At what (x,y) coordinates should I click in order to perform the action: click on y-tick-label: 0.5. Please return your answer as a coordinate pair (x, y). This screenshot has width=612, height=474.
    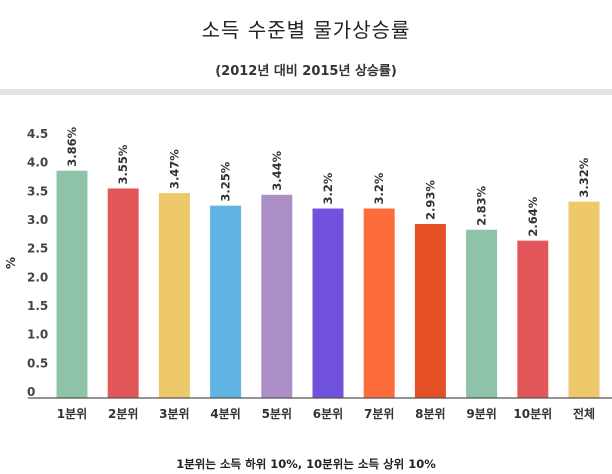
    Looking at the image, I should click on (37, 363).